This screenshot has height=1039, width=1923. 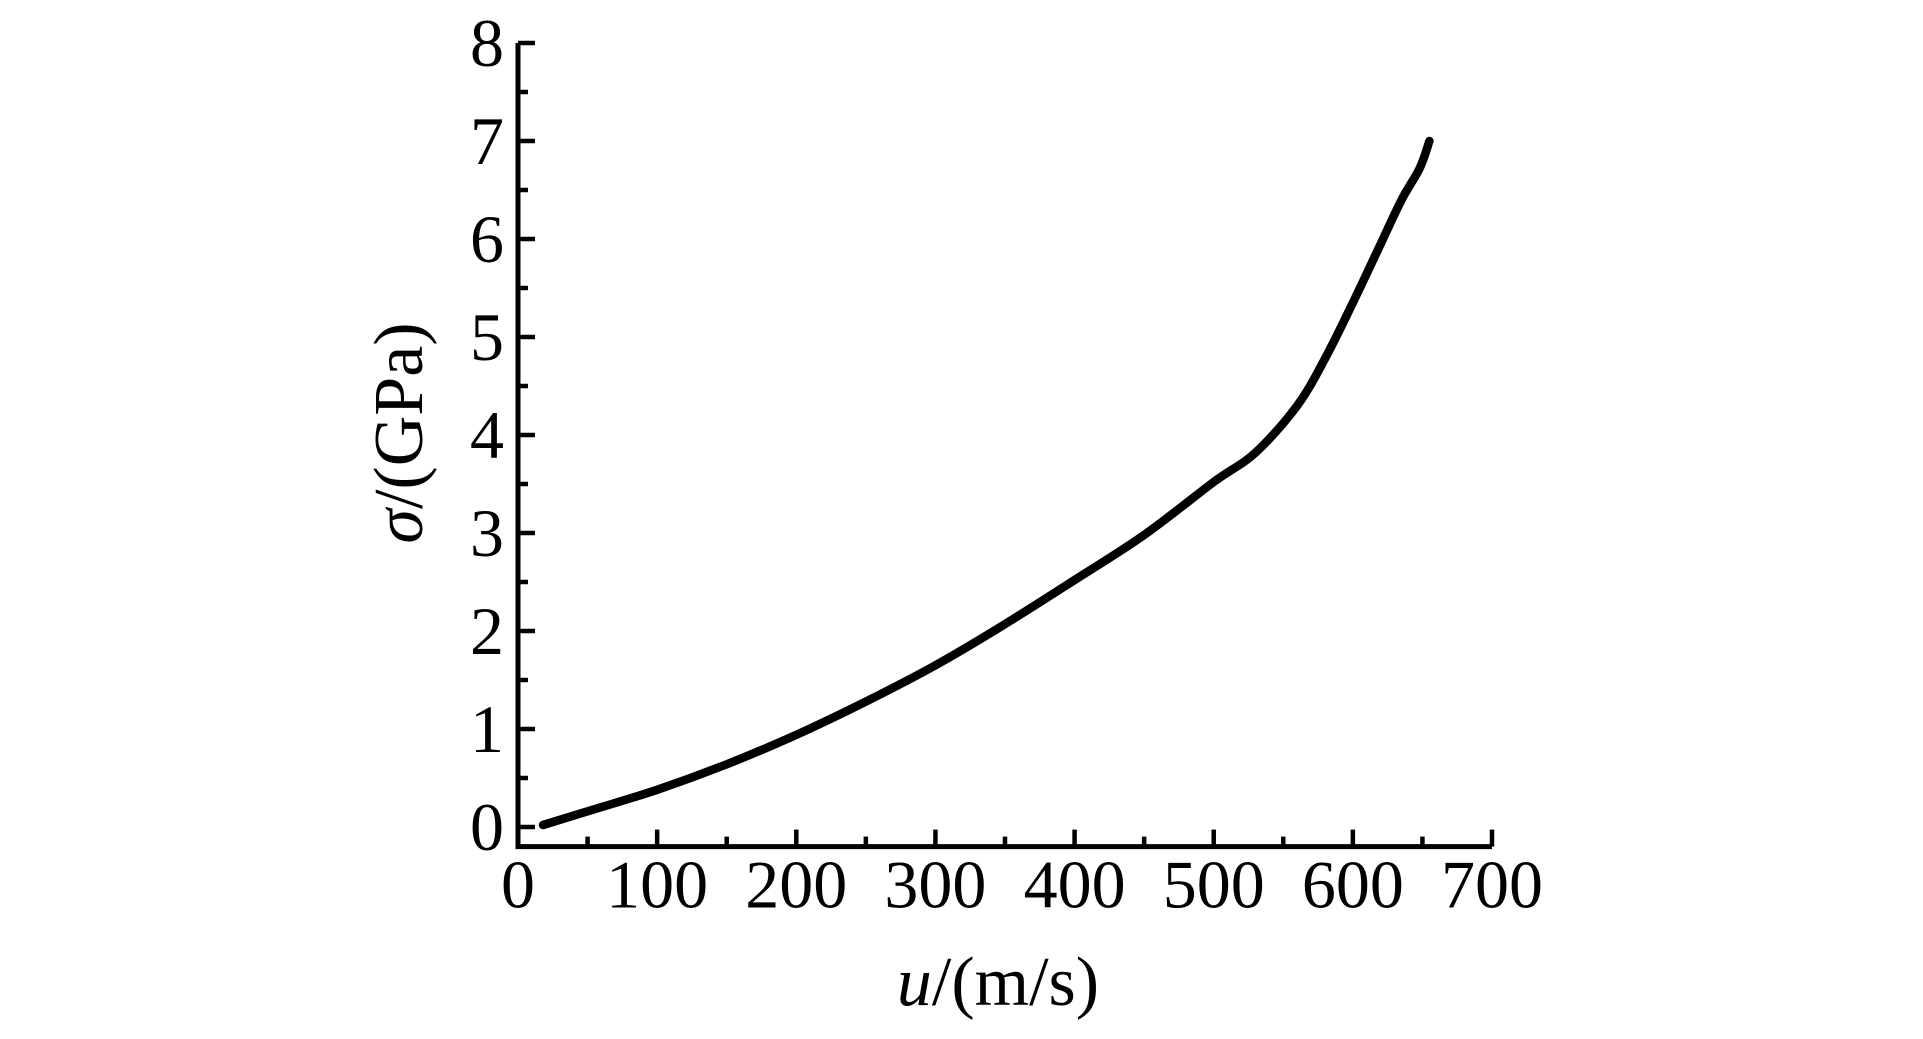 I want to click on y-tick-label: 4, so click(x=487, y=435).